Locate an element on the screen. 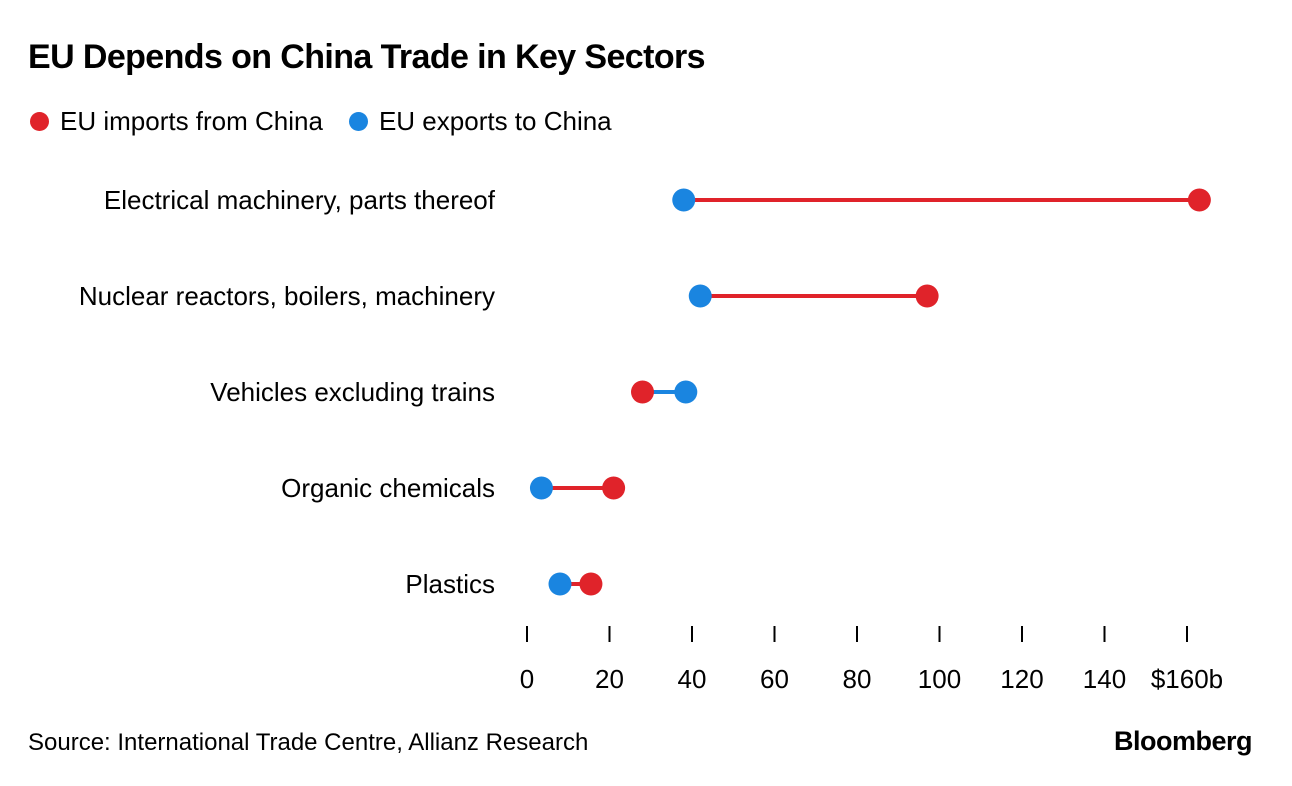 The width and height of the screenshot is (1292, 786). legend-label-imports: EU imports from China is located at coordinates (191, 121).